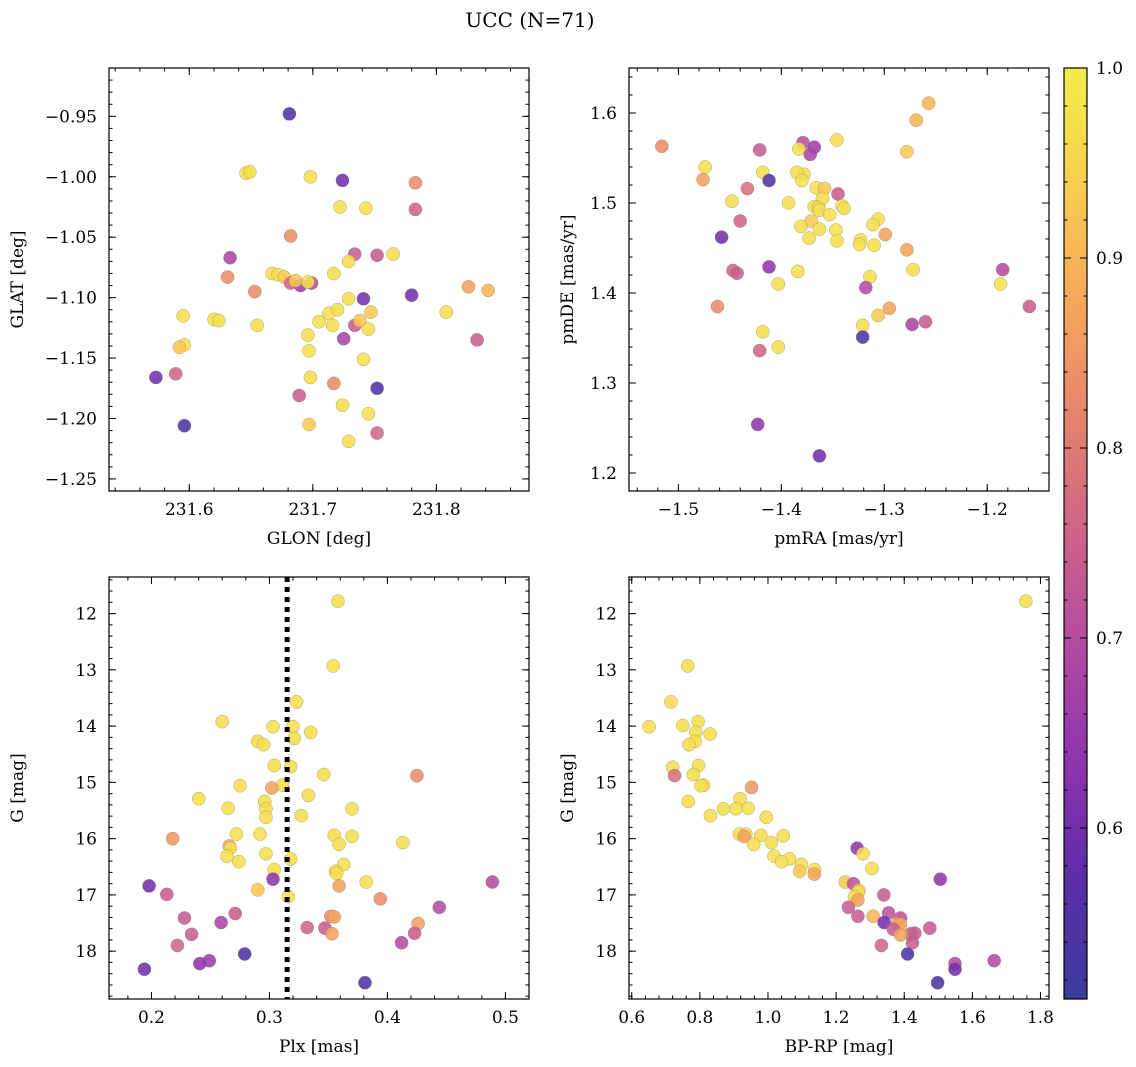 Image resolution: width=1136 pixels, height=1067 pixels. Describe the element at coordinates (678, 510) in the screenshot. I see `x-tick-label: −1.5` at that location.